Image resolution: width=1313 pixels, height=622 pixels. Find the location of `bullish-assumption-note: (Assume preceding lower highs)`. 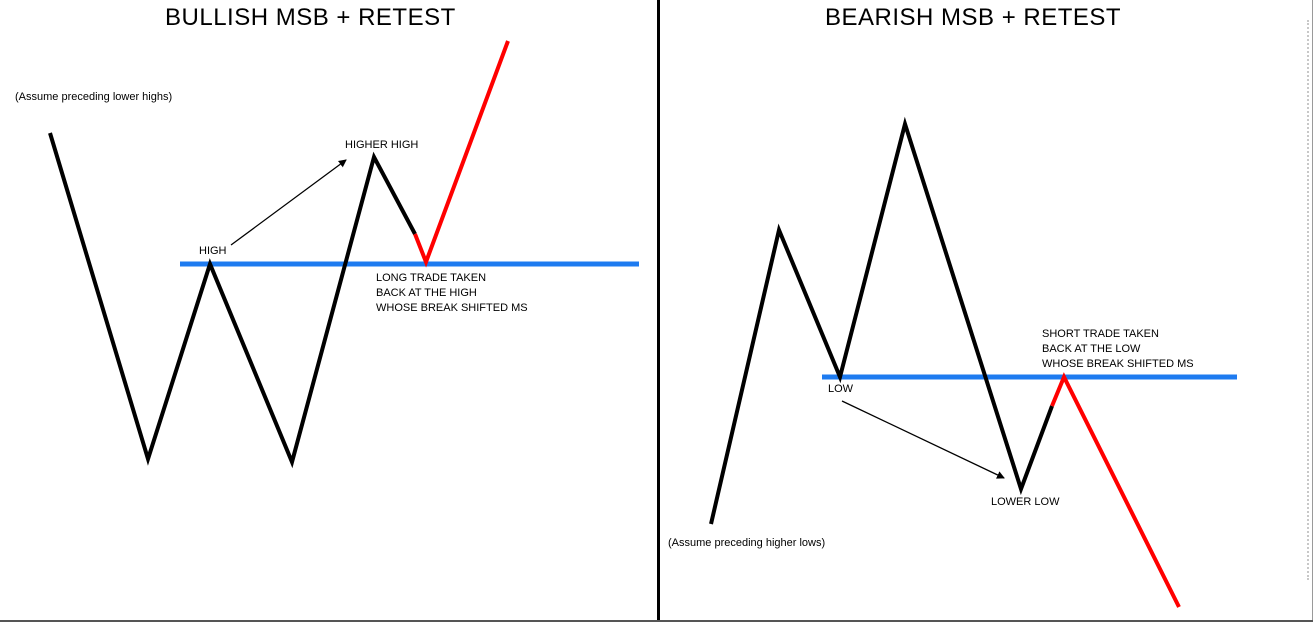

bullish-assumption-note: (Assume preceding lower highs) is located at coordinates (94, 97).